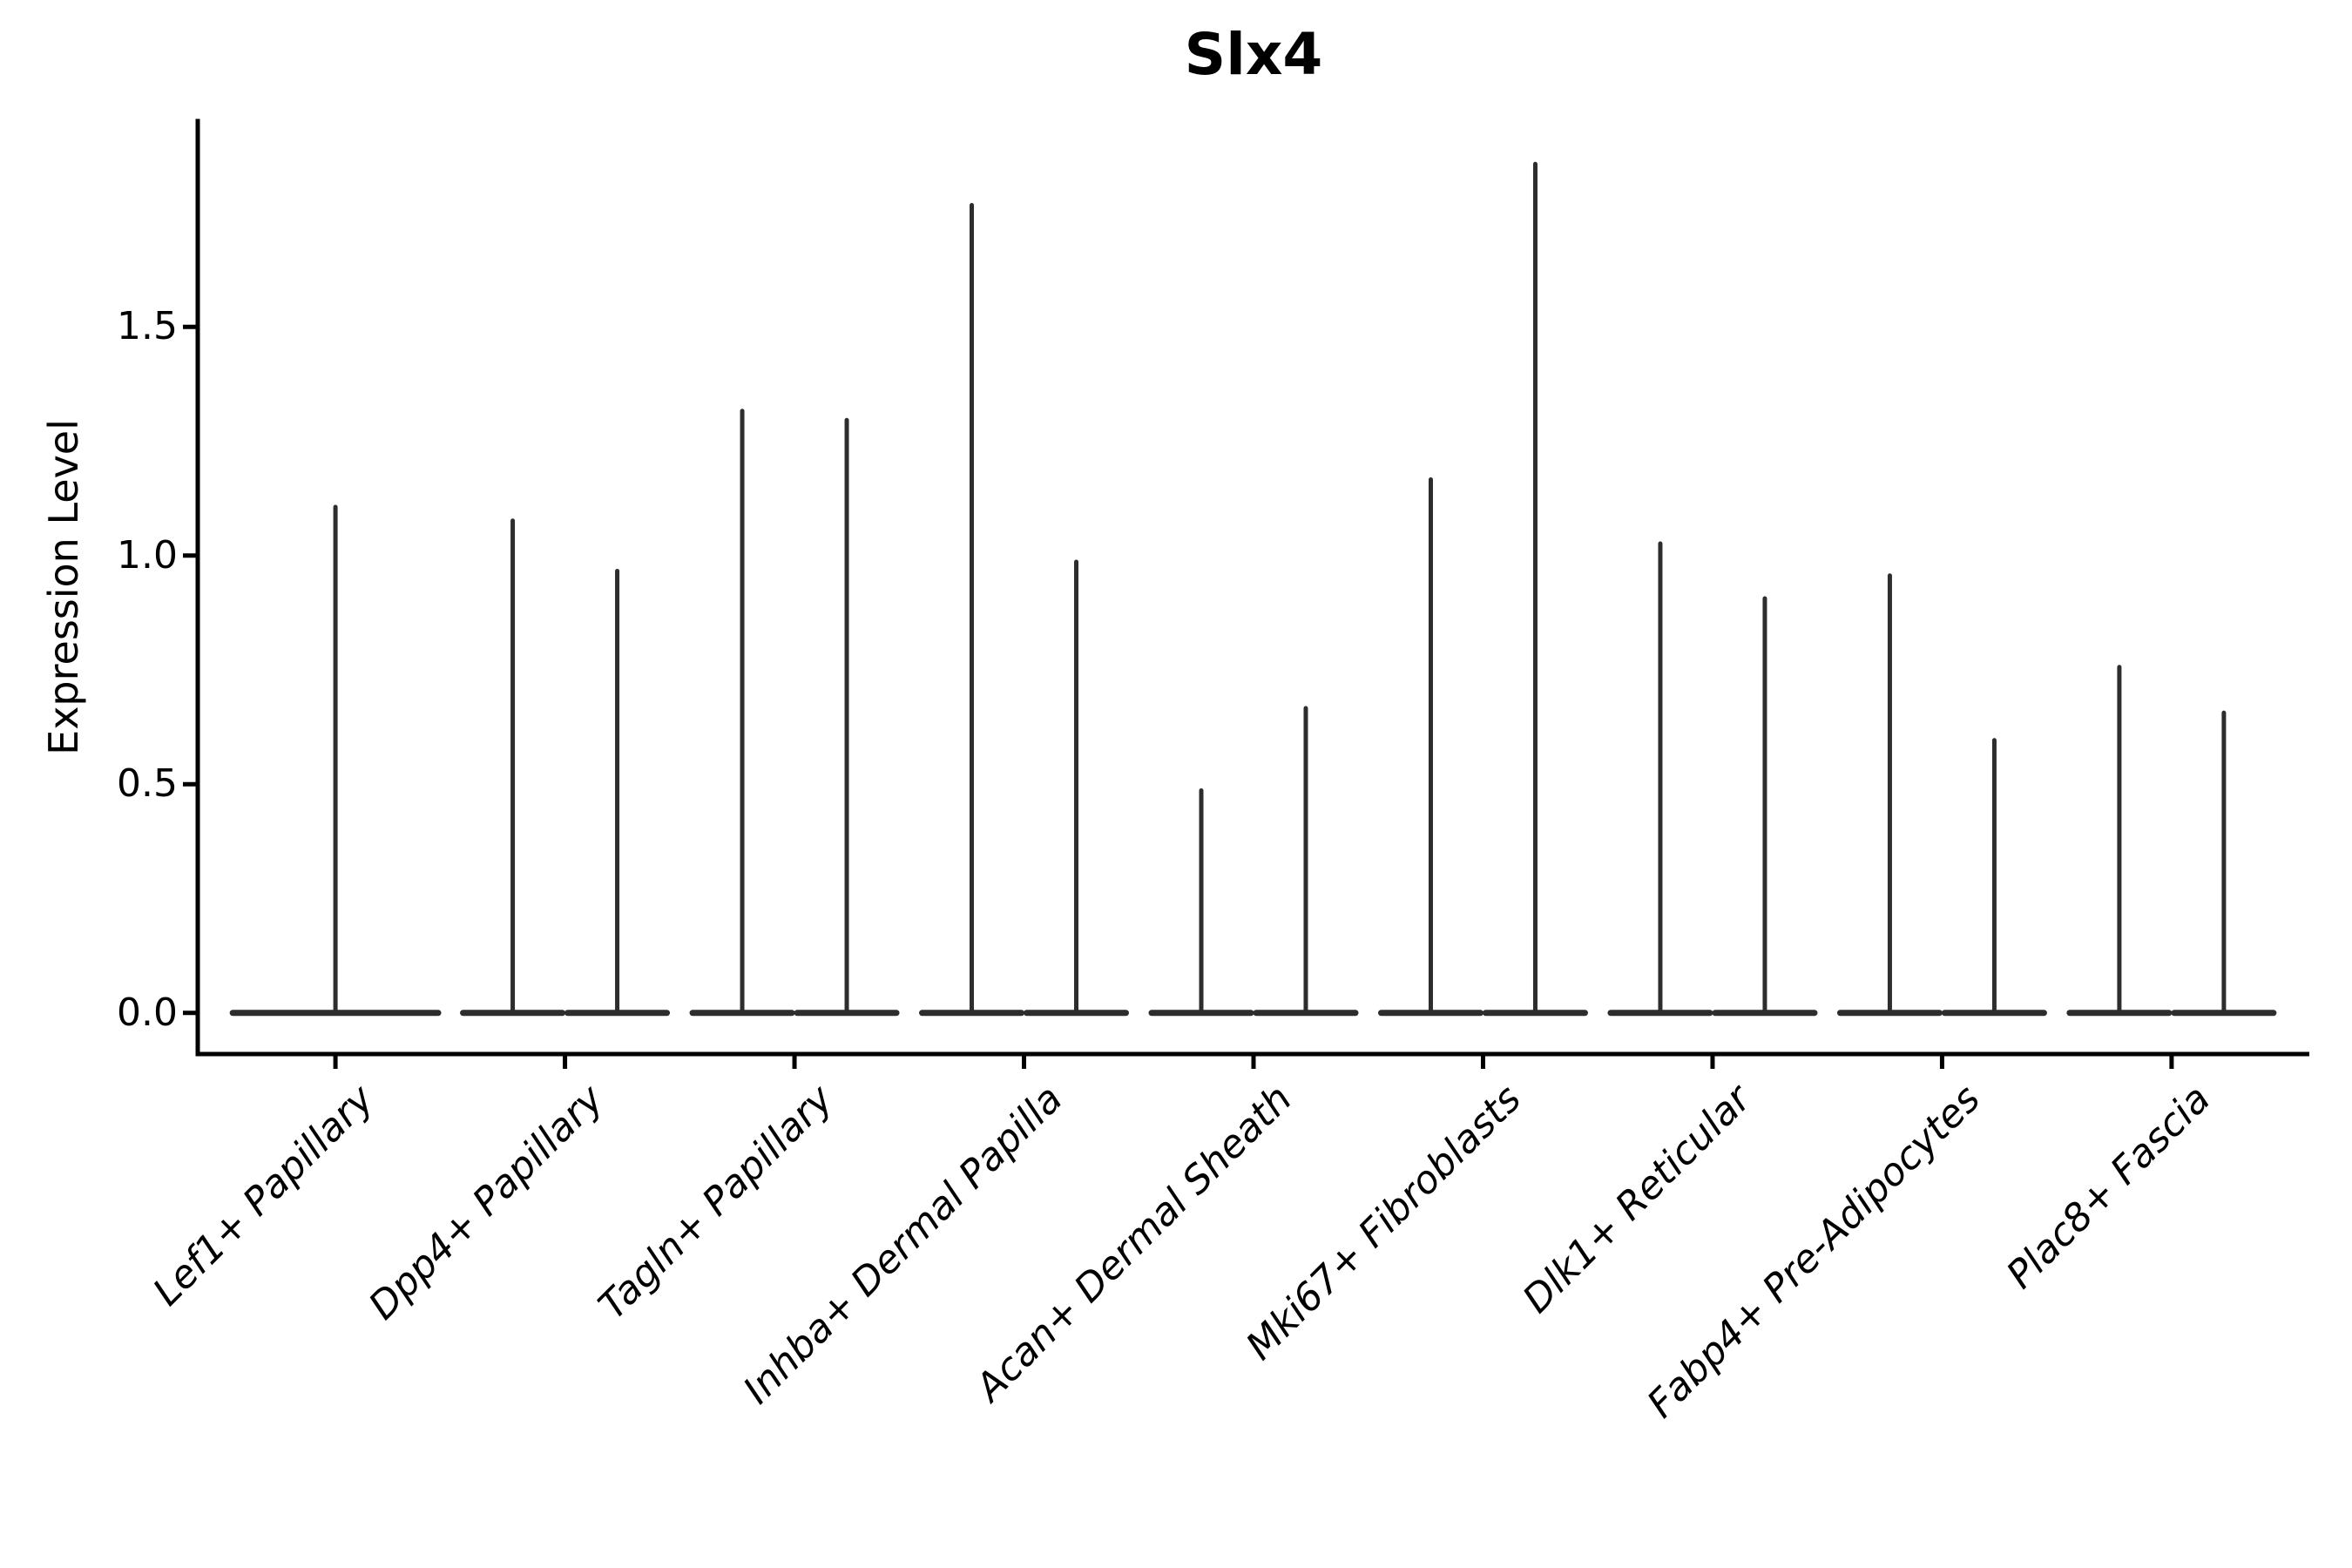  What do you see at coordinates (147, 555) in the screenshot?
I see `y-tick-label: 1.0` at bounding box center [147, 555].